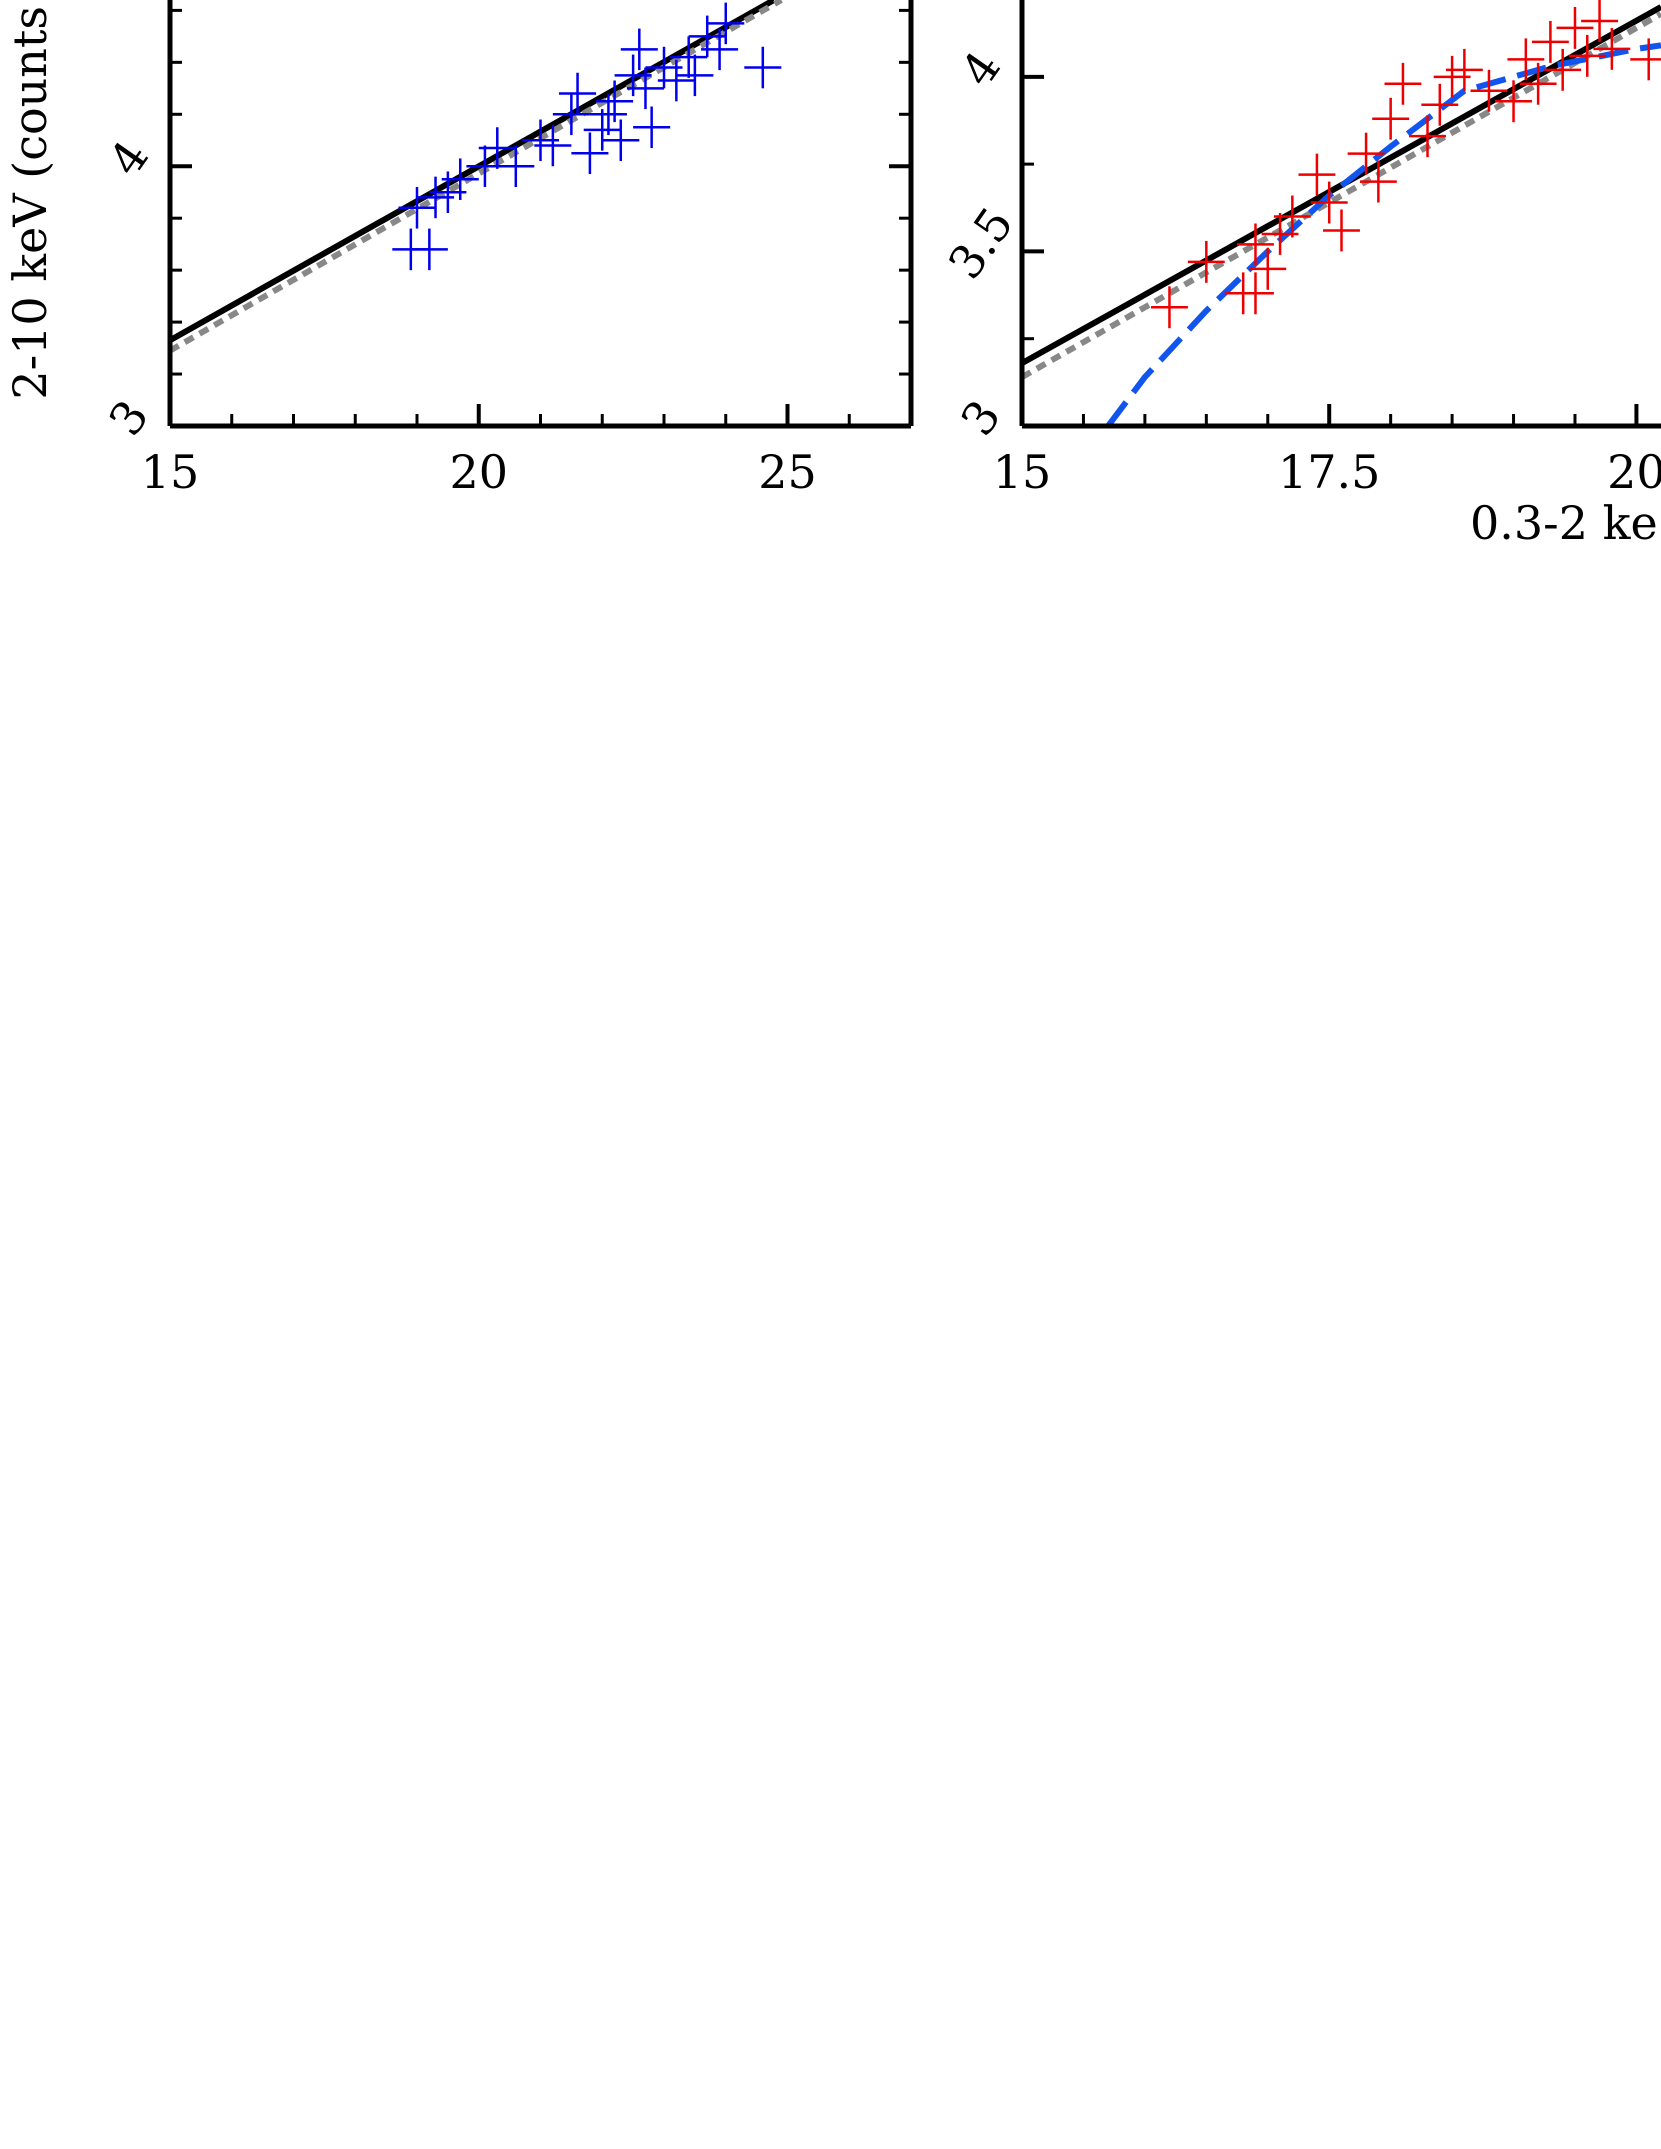 This screenshot has height=2149, width=1661. What do you see at coordinates (1329, 472) in the screenshot?
I see `x-tick-label: 17.5` at bounding box center [1329, 472].